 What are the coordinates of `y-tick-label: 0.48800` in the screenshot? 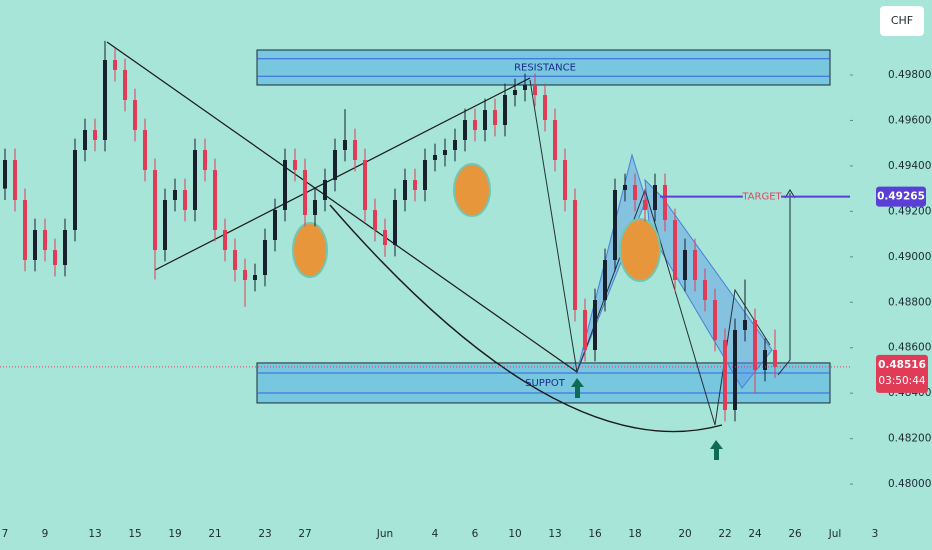 It's located at (909, 302).